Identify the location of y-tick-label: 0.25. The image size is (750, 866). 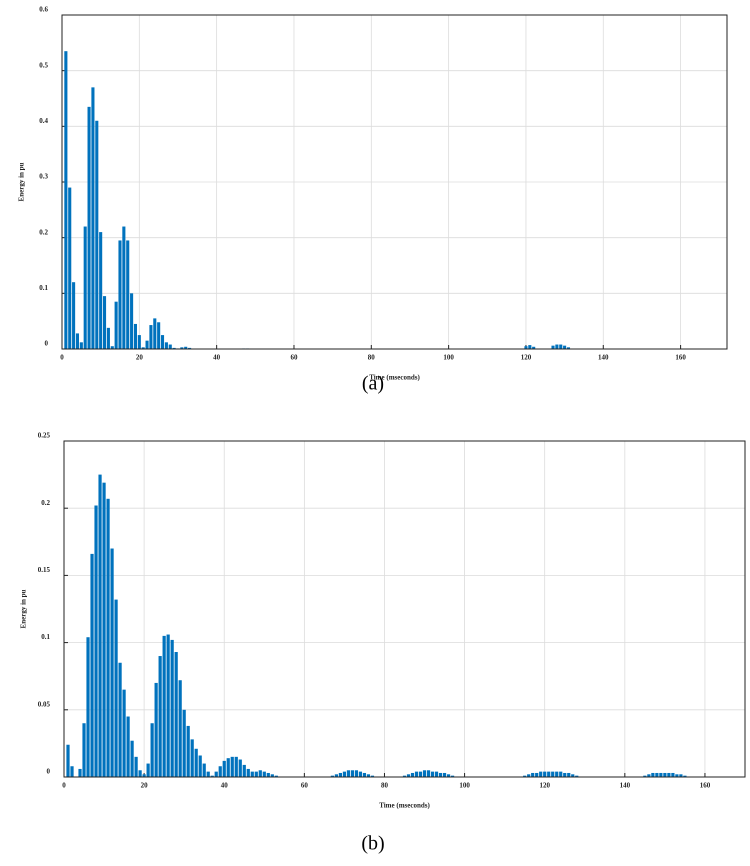
(44, 436).